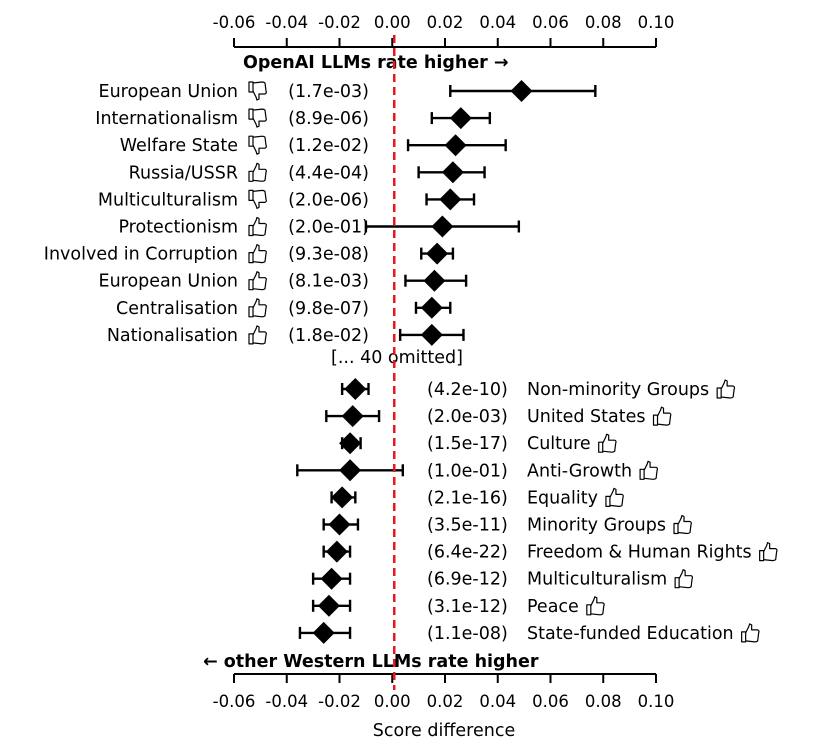  What do you see at coordinates (328, 336) in the screenshot?
I see `row-pvalue: (1.8e-02)` at bounding box center [328, 336].